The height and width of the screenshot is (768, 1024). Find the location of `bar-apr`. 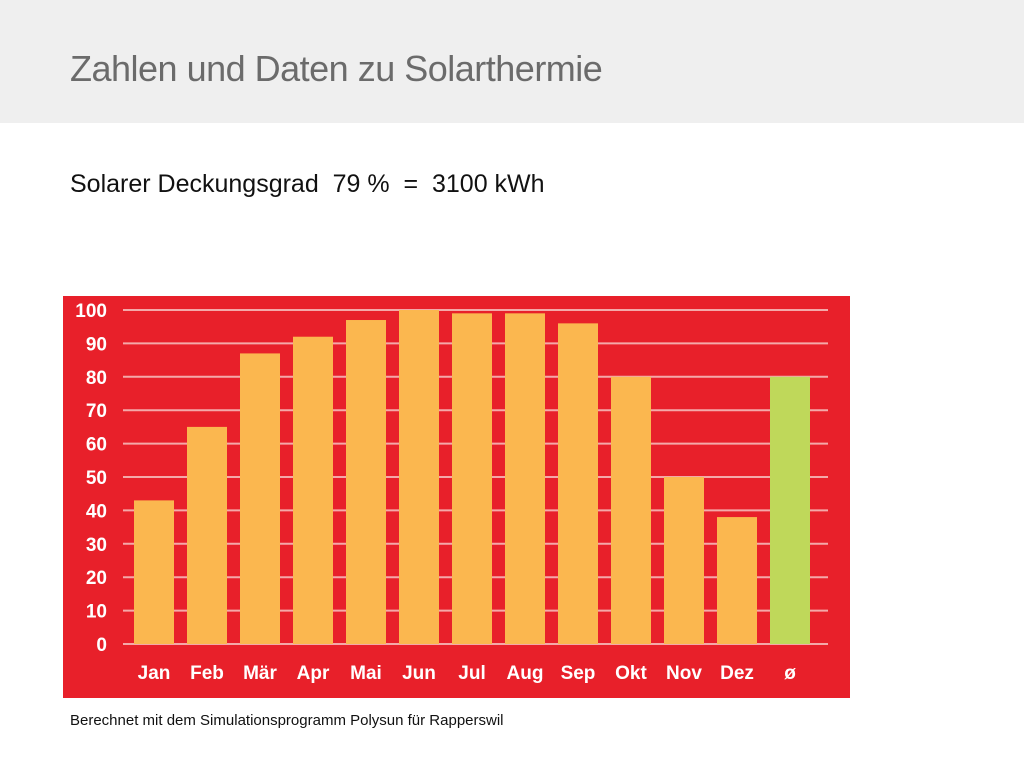

bar-apr is located at coordinates (313, 490).